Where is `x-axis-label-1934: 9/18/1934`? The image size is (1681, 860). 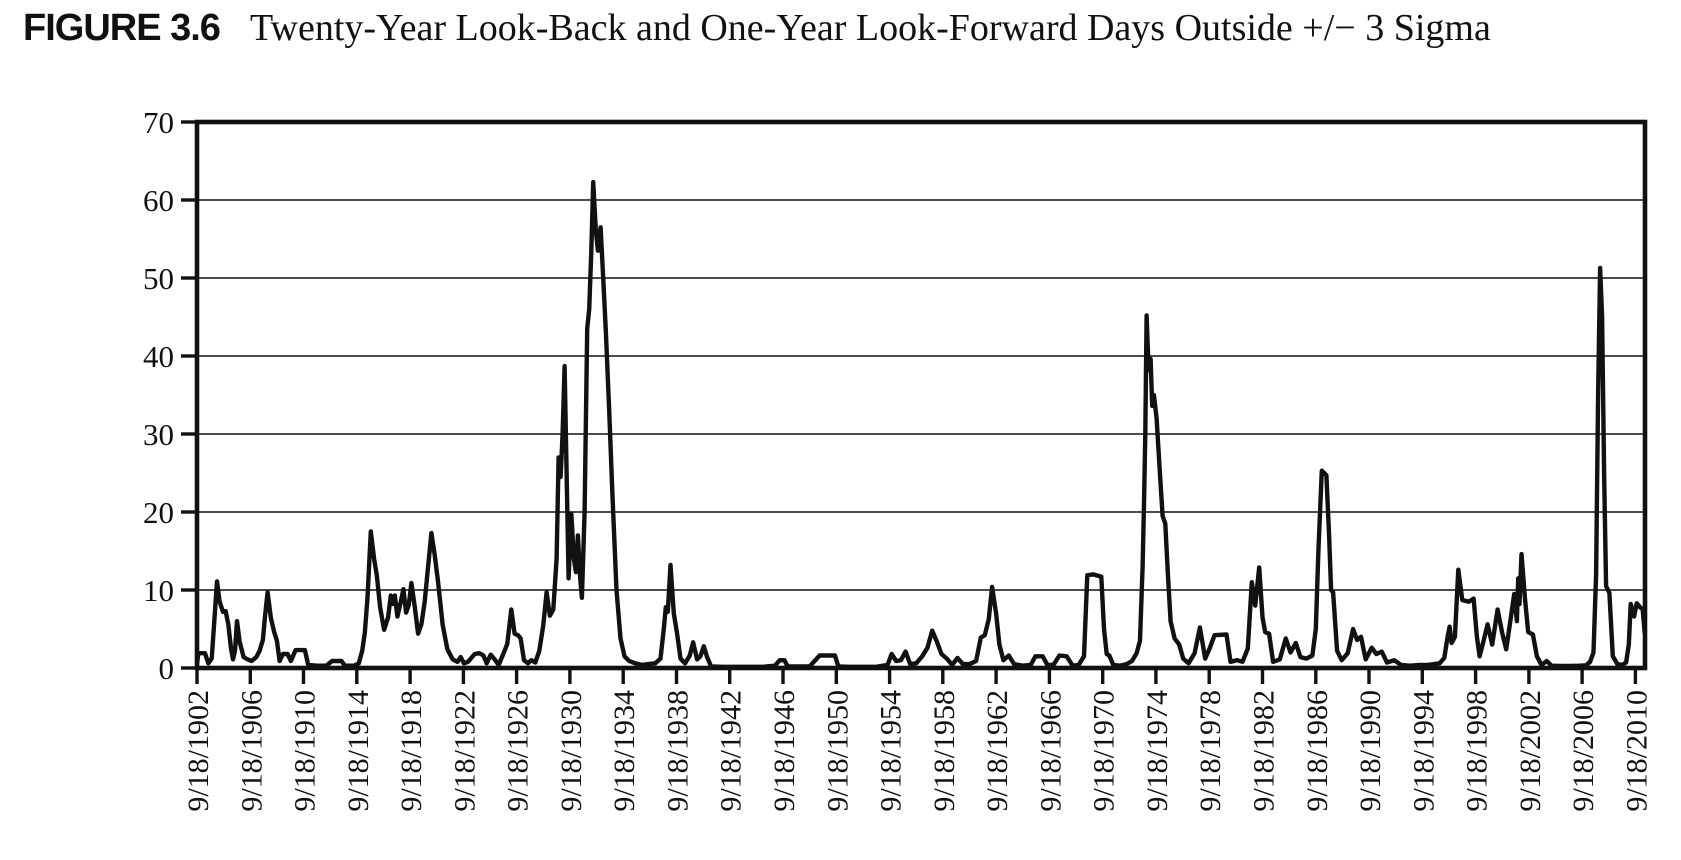
x-axis-label-1934: 9/18/1934 is located at coordinates (624, 751).